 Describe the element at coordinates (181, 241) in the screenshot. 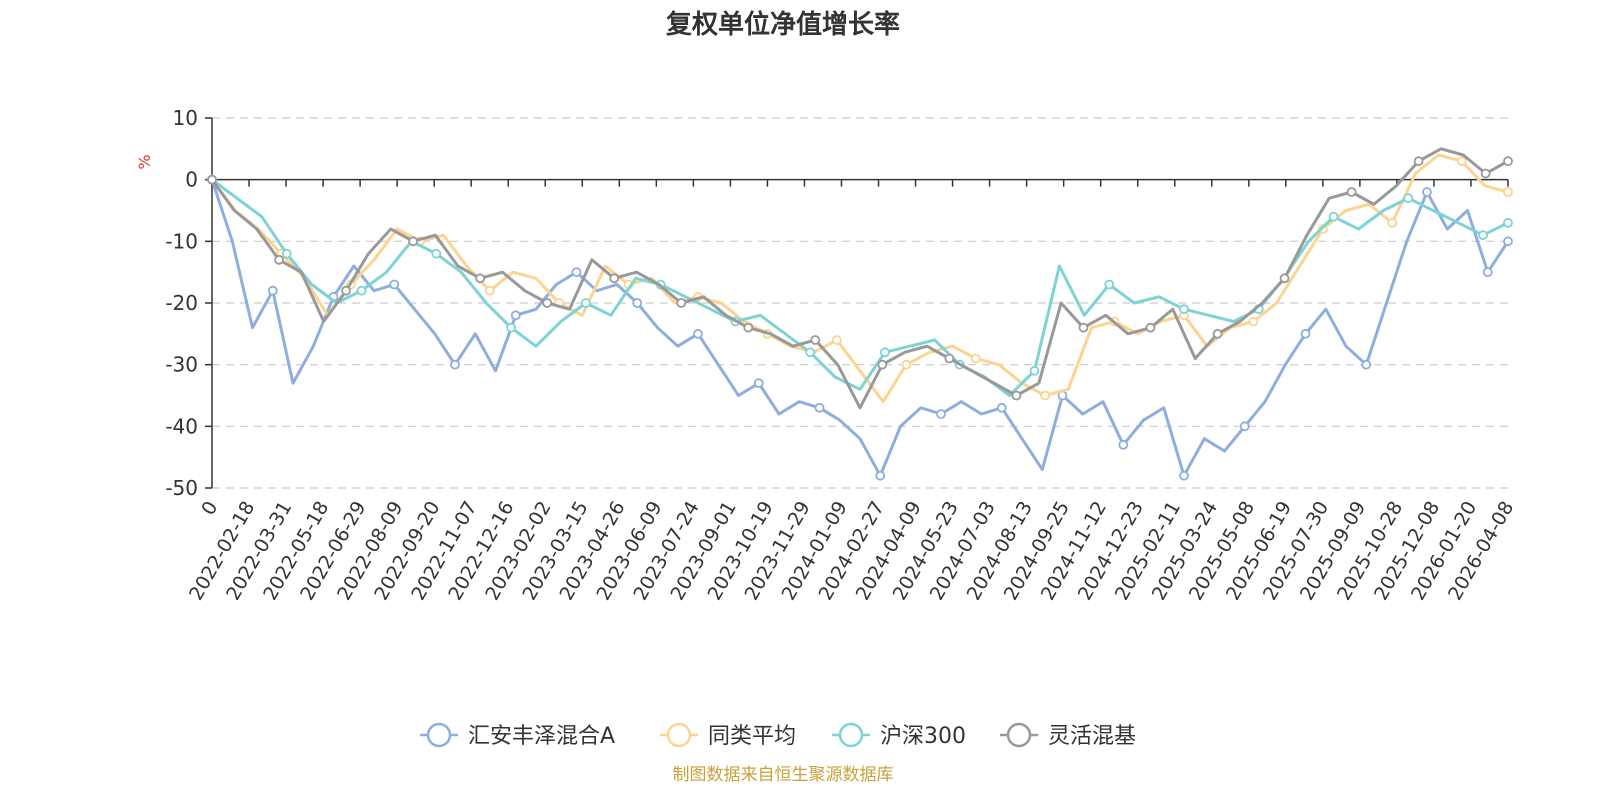

I see `y-tick-label: -10` at that location.